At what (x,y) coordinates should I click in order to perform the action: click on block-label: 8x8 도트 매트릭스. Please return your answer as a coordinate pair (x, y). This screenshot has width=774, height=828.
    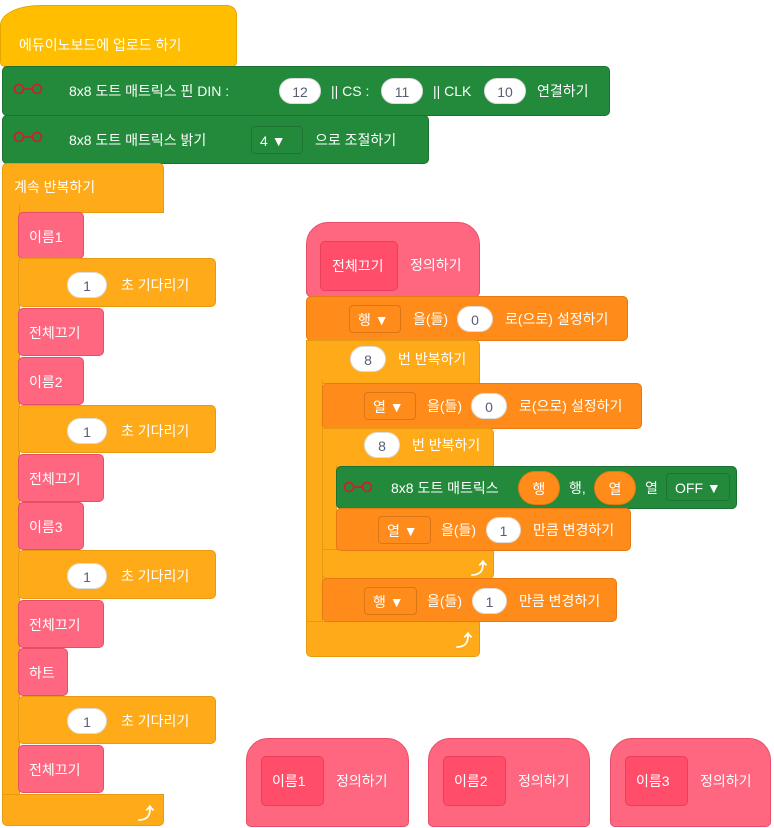
    Looking at the image, I should click on (445, 488).